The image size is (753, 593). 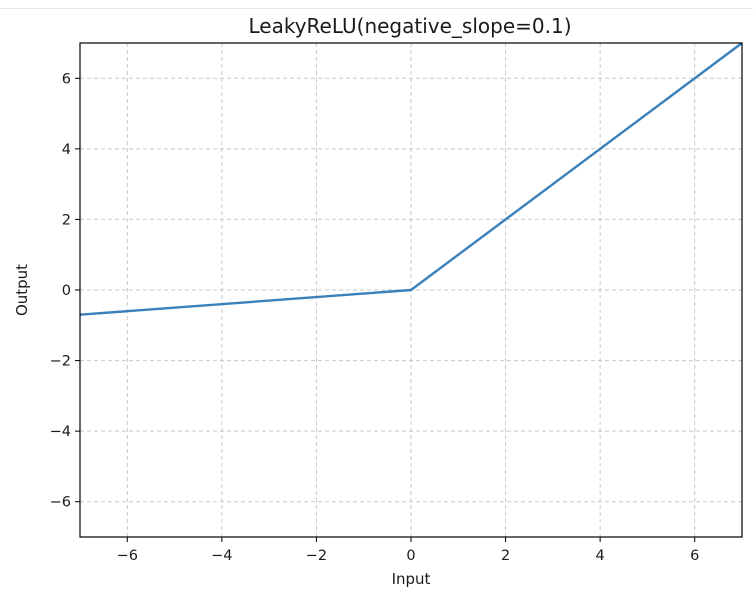 I want to click on y-tick-label: 4, so click(x=66, y=150).